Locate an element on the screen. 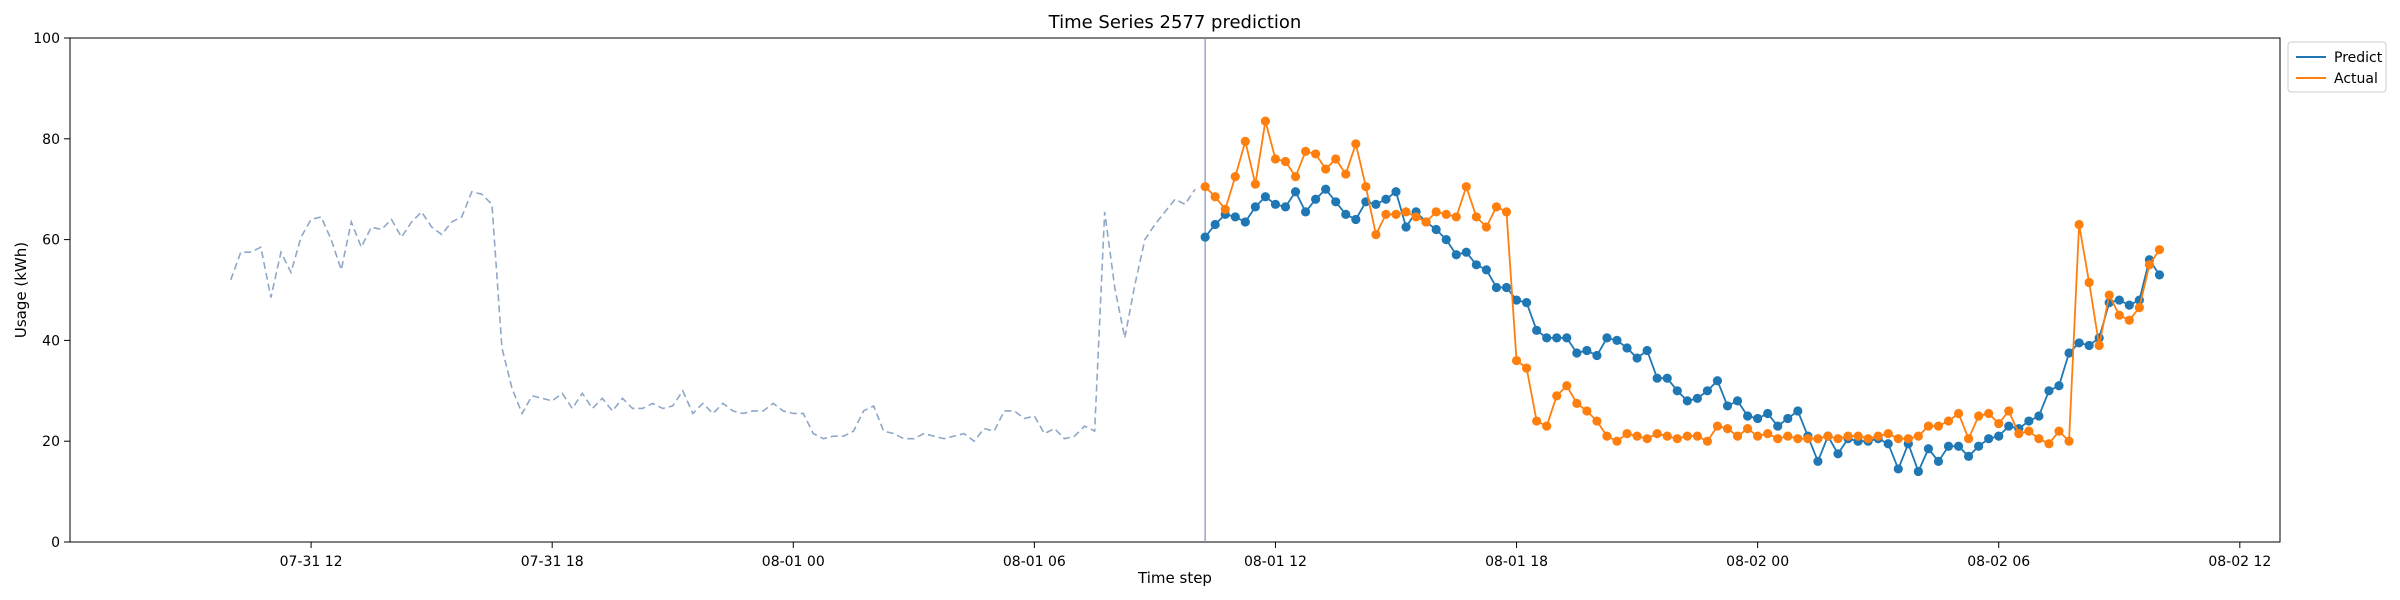  chart-title: Time Series 2577 prediction is located at coordinates (1175, 22).